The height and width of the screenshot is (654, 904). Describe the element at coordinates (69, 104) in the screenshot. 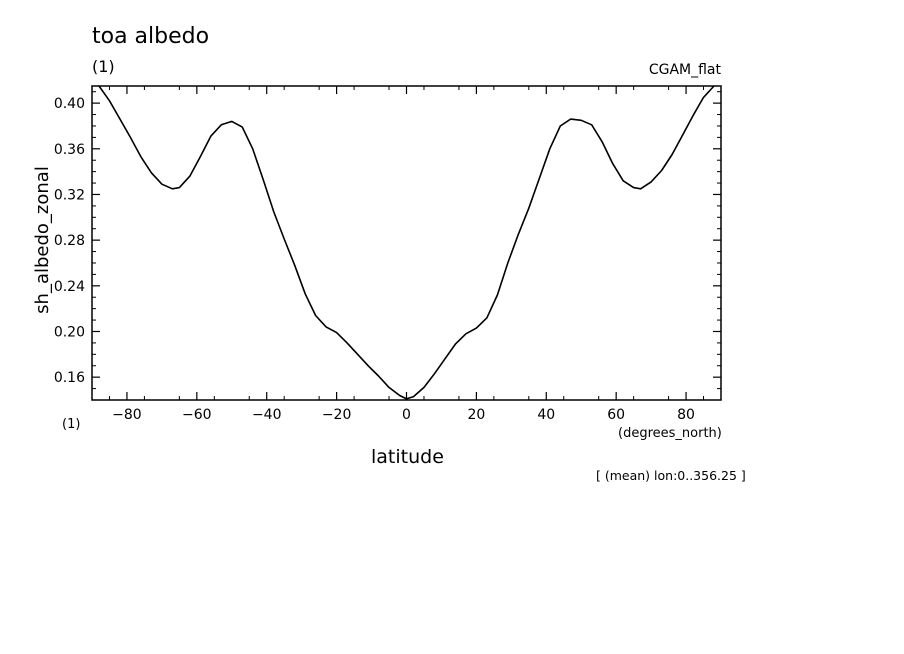

I see `y-tick-label: 0.40` at that location.